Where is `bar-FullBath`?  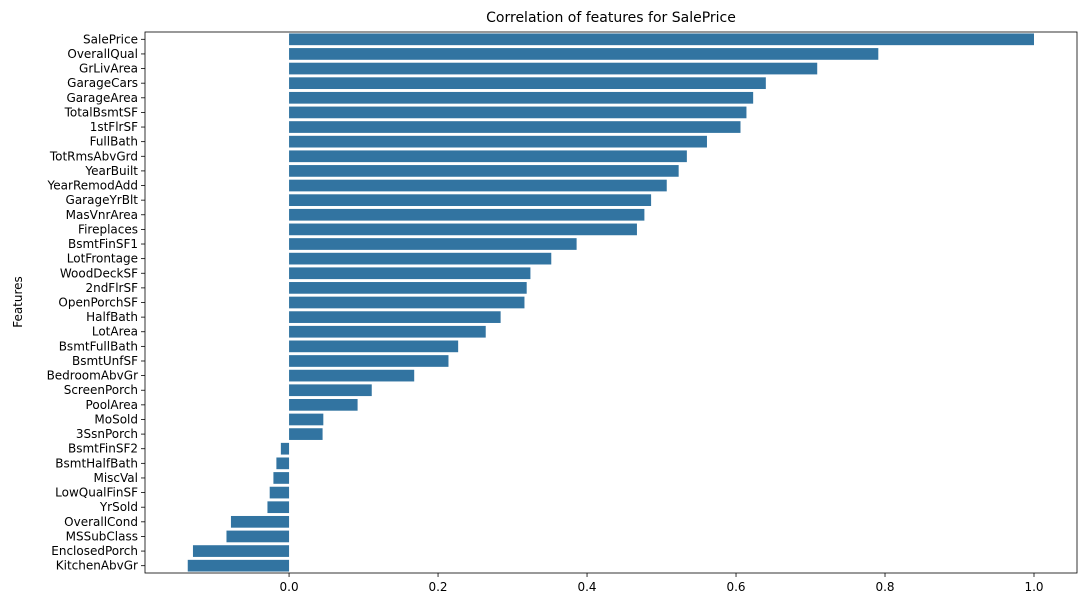
bar-FullBath is located at coordinates (498, 141).